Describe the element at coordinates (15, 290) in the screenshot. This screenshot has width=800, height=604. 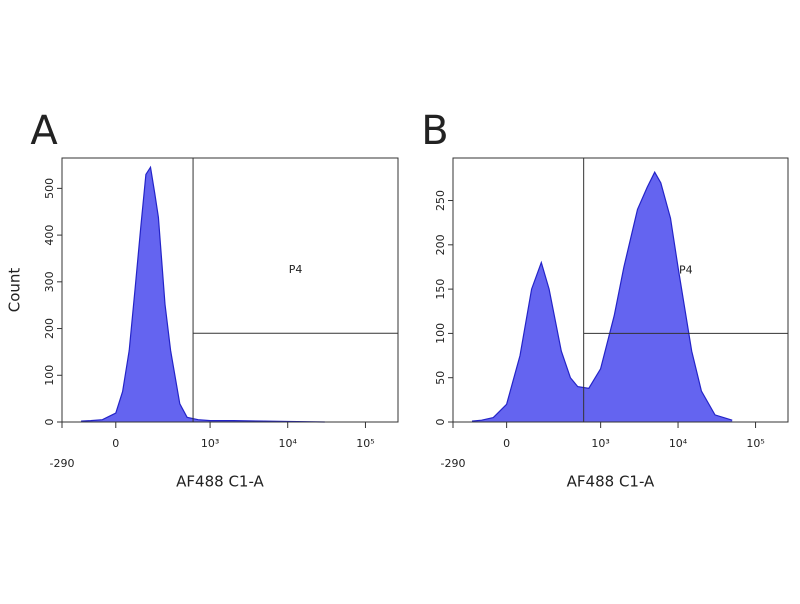
I see `y-axis-label: Count` at that location.